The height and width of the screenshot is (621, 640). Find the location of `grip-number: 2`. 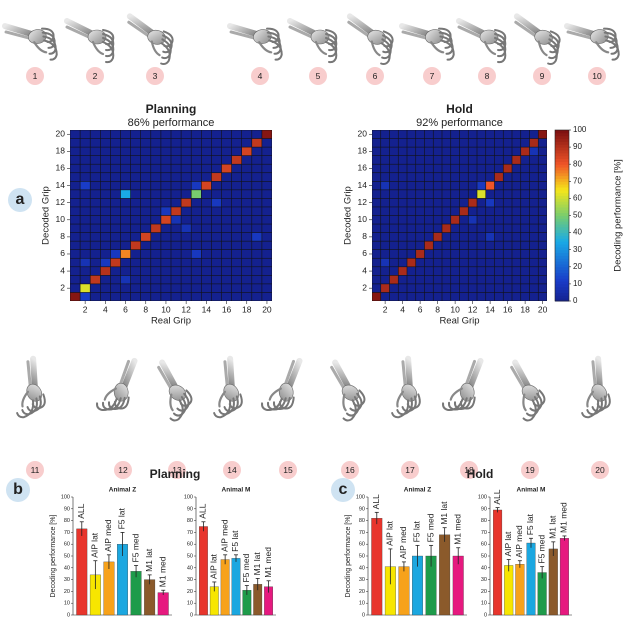

grip-number: 2 is located at coordinates (95, 76).